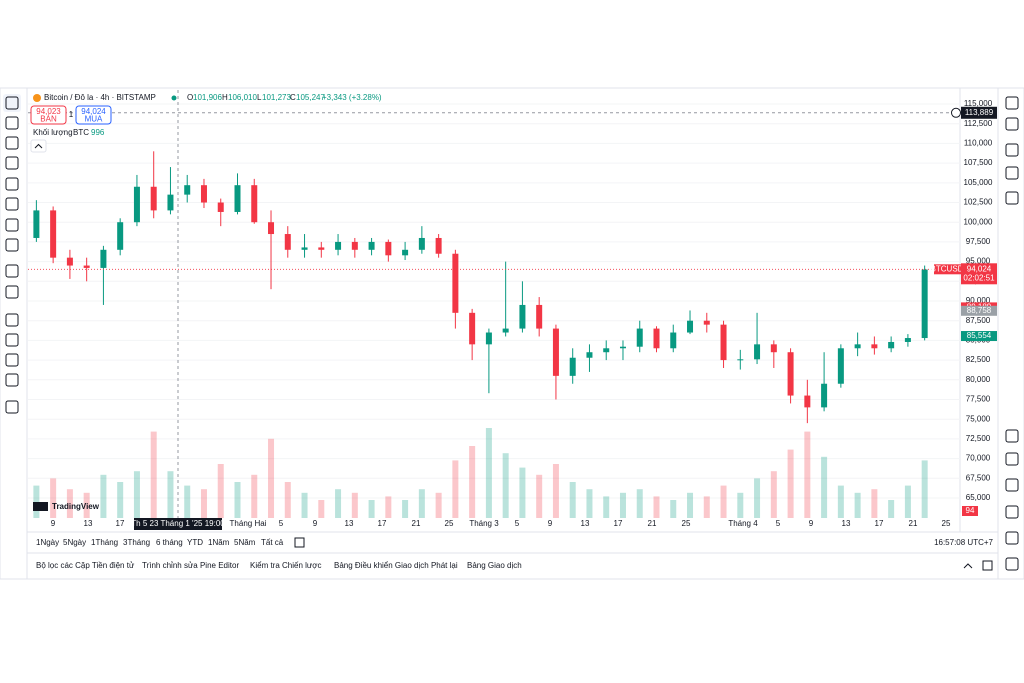 The width and height of the screenshot is (1024, 683). I want to click on y-tick-label: 75,000, so click(978, 418).